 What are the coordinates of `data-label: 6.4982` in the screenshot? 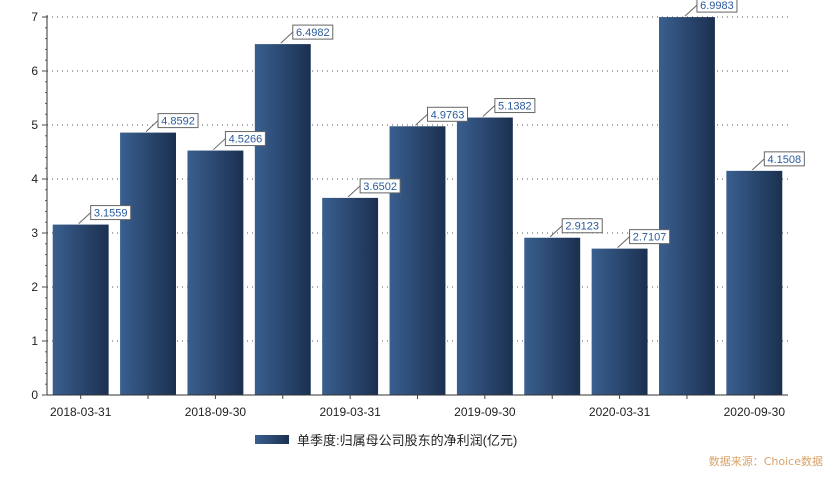 It's located at (313, 33).